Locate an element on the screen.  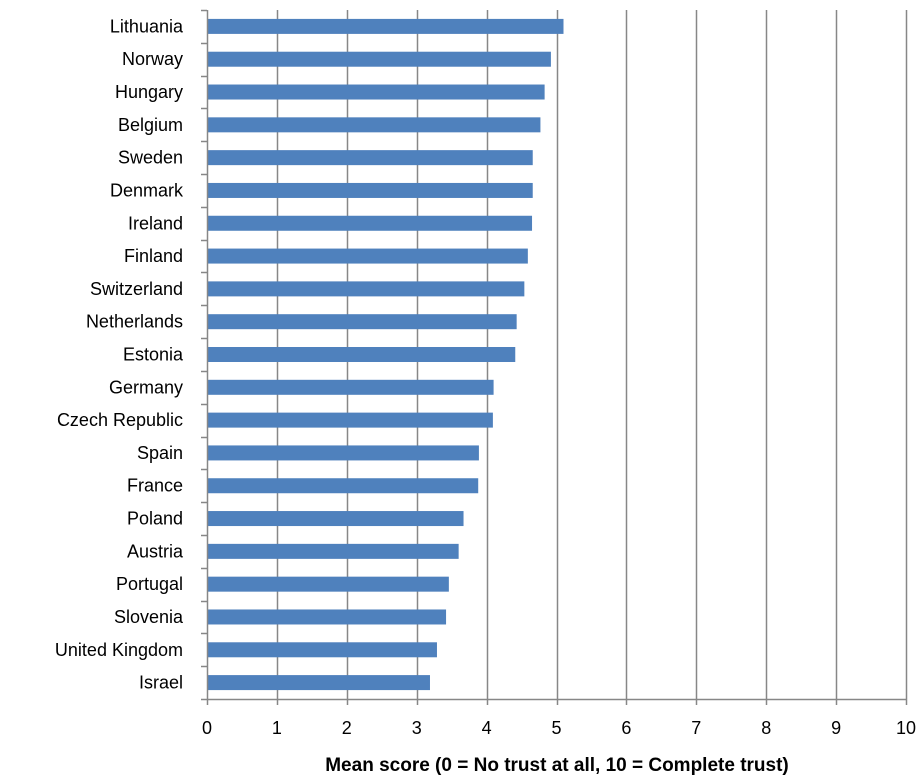
category-label-austria: Austria is located at coordinates (155, 551).